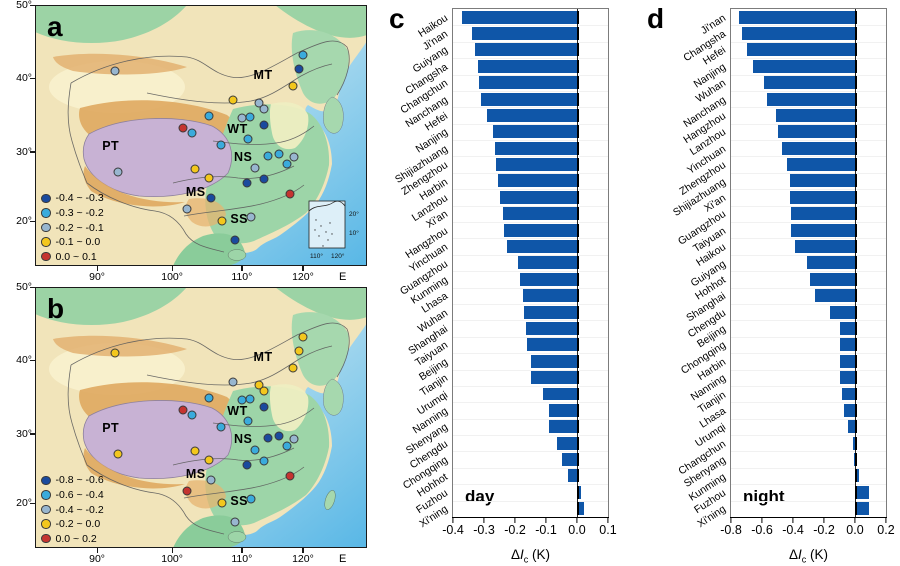 Image resolution: width=900 pixels, height=566 pixels. What do you see at coordinates (848, 361) in the screenshot?
I see `bar-harbin` at bounding box center [848, 361].